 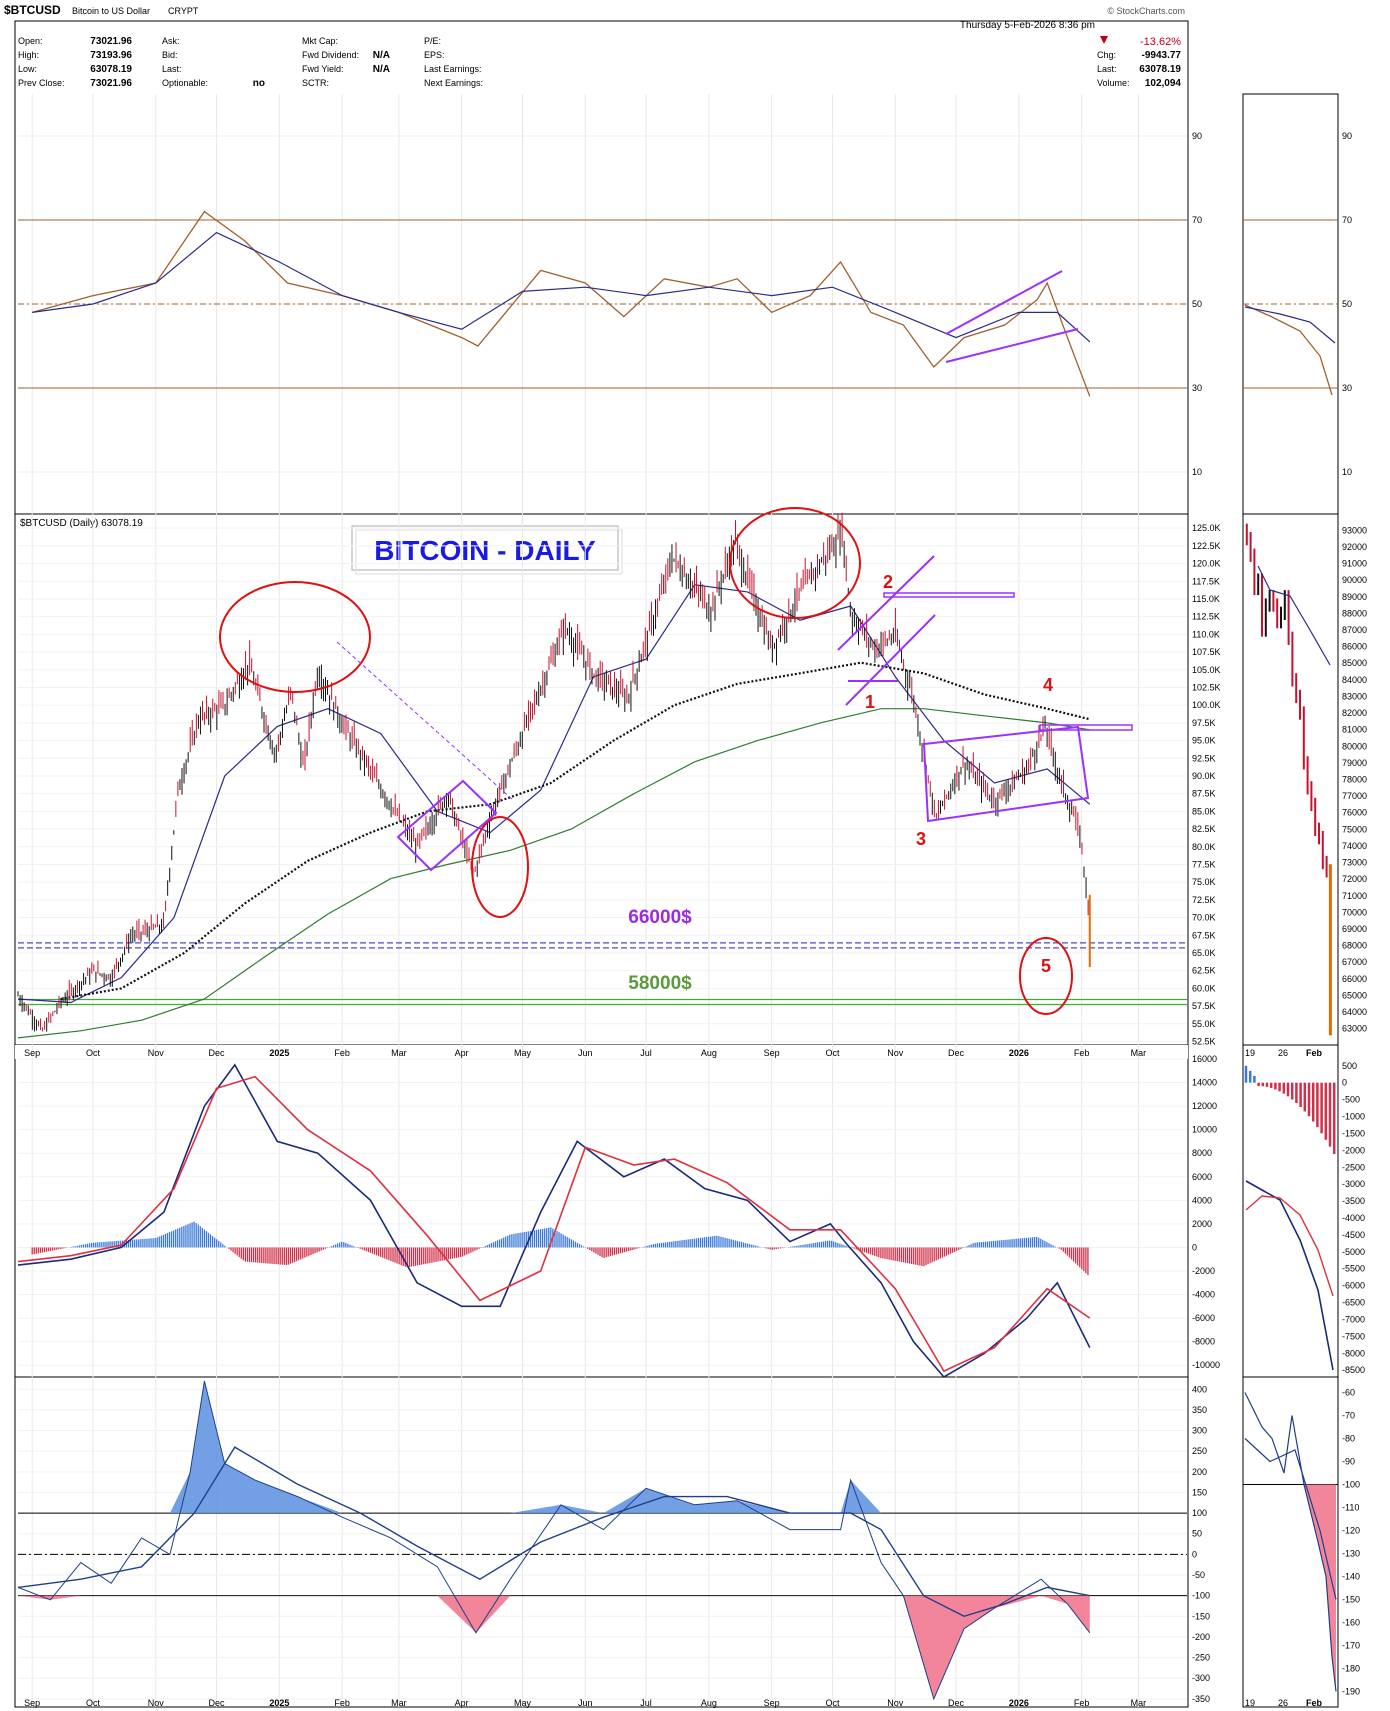 I want to click on zoom-price-tick-label: 92000, so click(x=1354, y=547).